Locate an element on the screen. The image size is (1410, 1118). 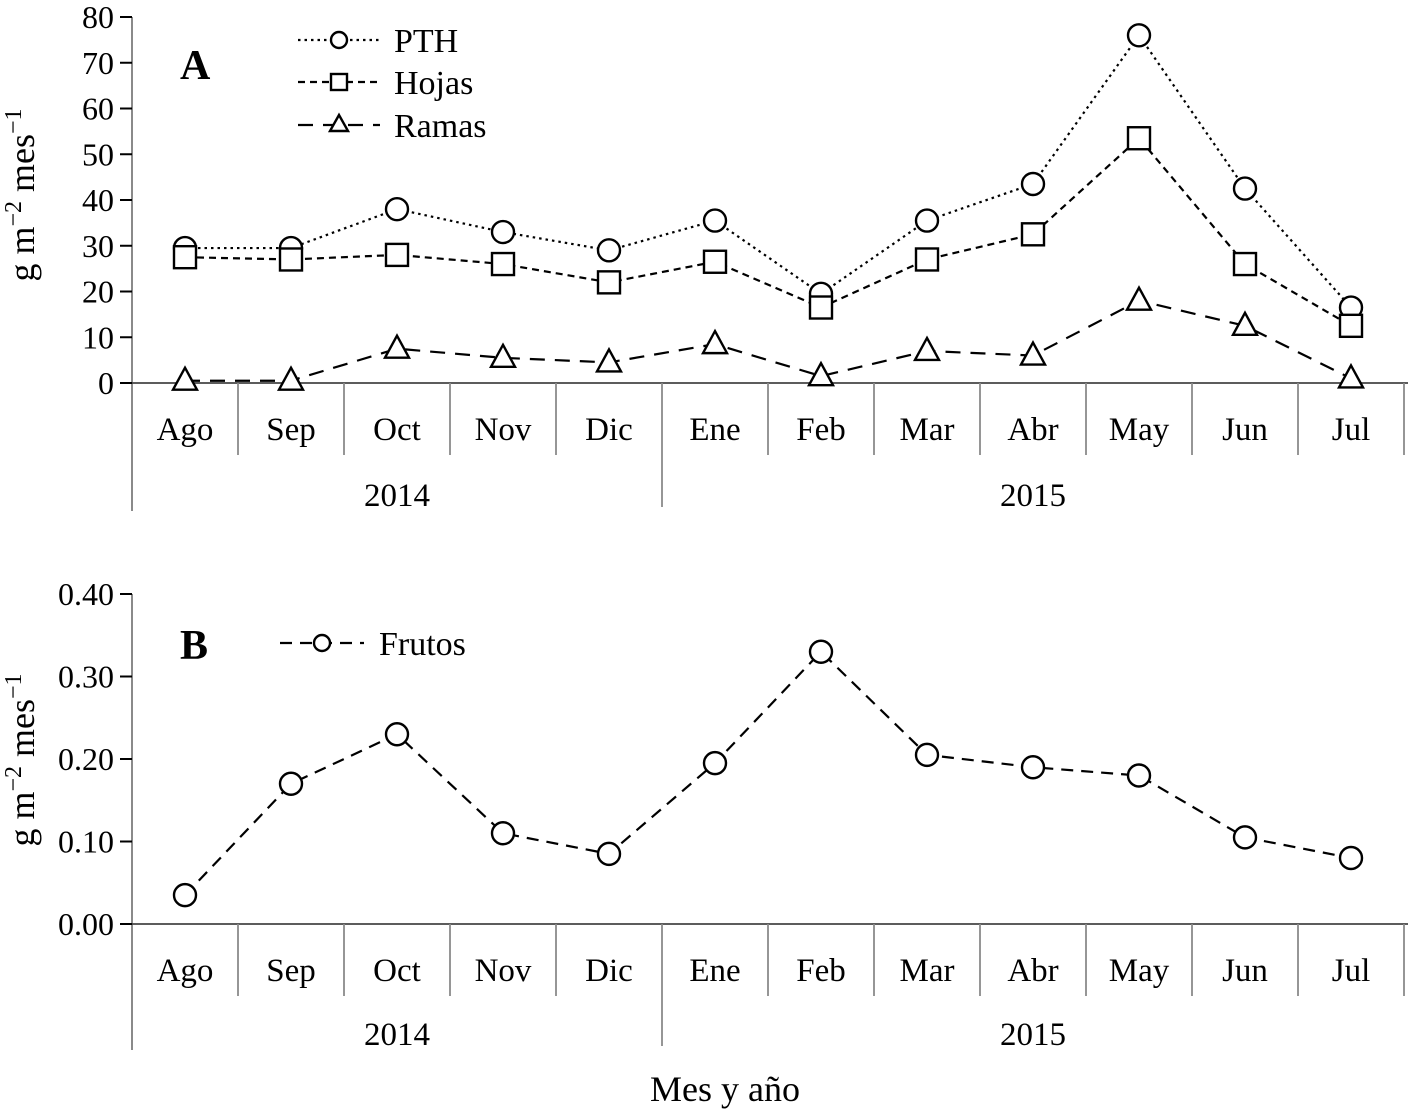
legend-item-frutos: Frutos is located at coordinates (373, 644).